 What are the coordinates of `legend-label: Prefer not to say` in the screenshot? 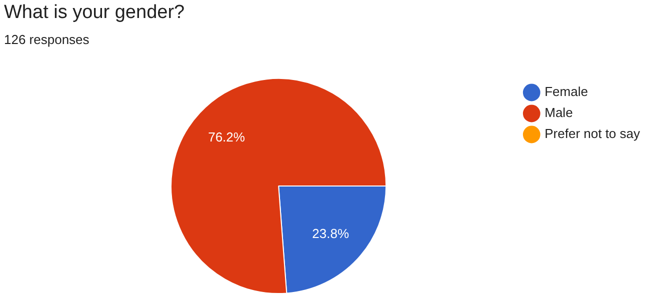 It's located at (592, 134).